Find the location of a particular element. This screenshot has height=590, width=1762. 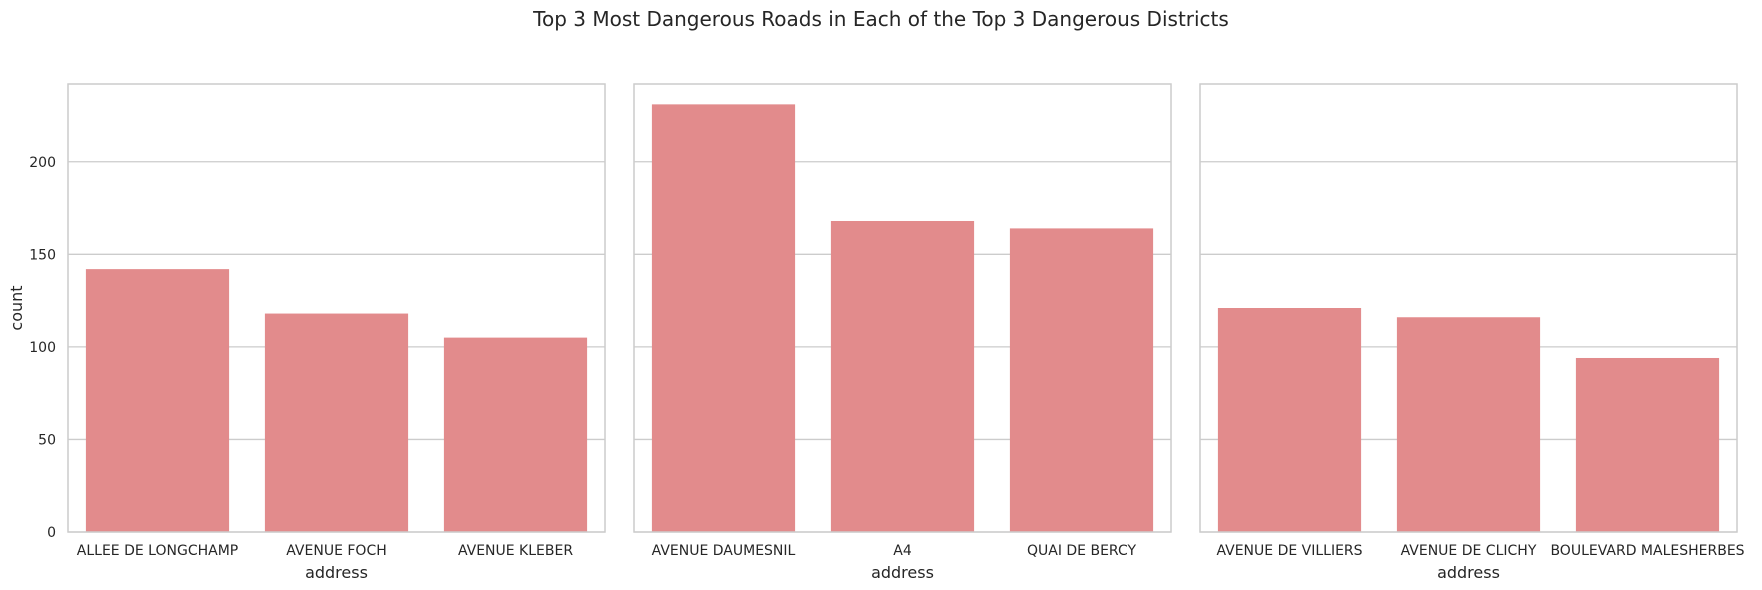

x-tick-label: AVENUE DAUMESNIL is located at coordinates (724, 551).